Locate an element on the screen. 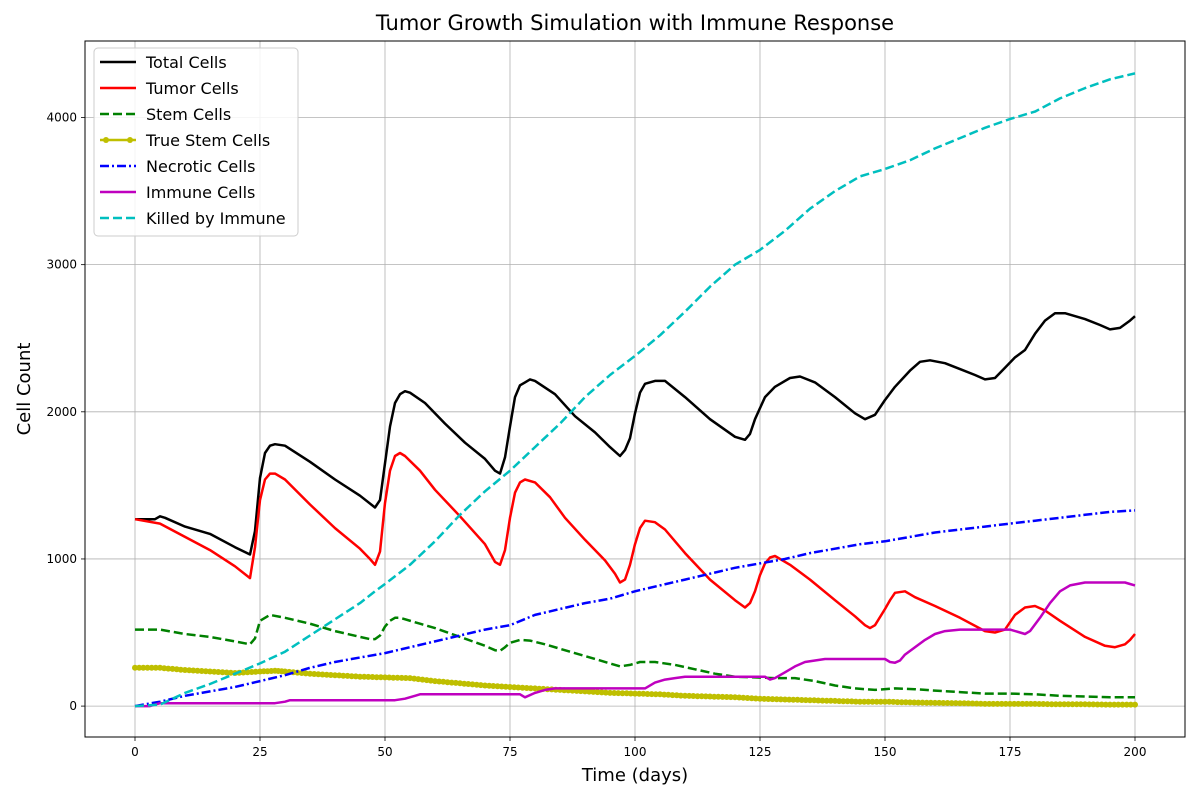 This screenshot has height=795, width=1200. legend-label-total-cells: Total Cells is located at coordinates (186, 62).